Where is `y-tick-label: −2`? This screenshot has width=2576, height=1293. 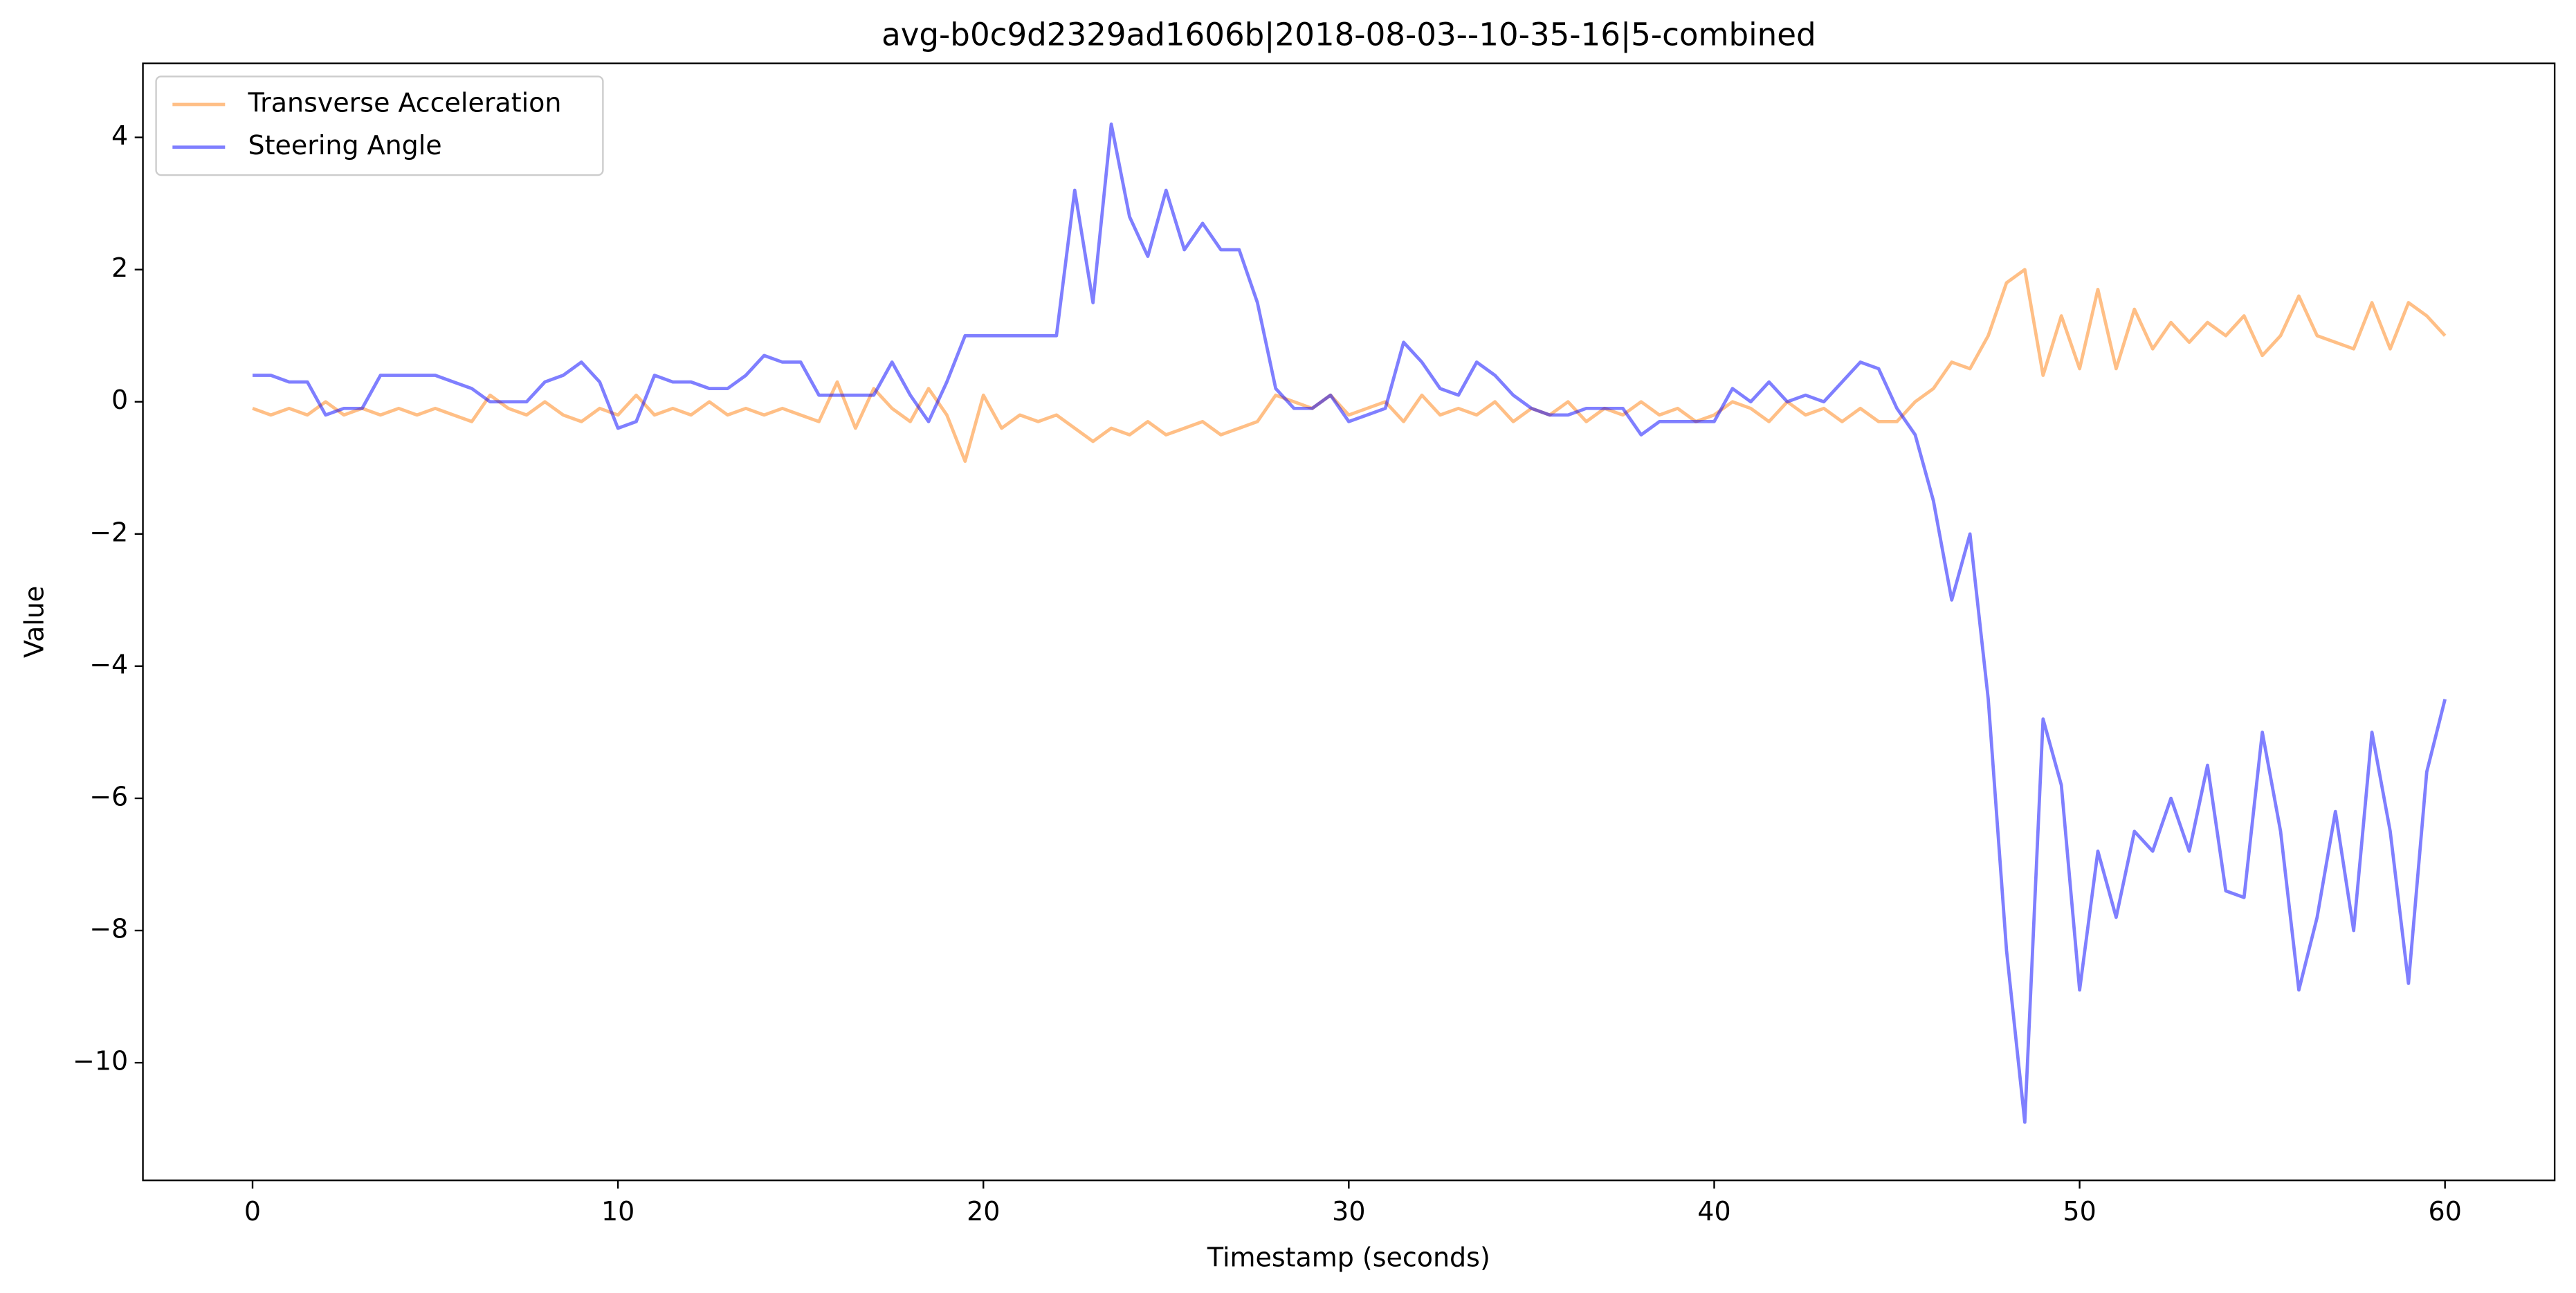
y-tick-label: −2 is located at coordinates (109, 532).